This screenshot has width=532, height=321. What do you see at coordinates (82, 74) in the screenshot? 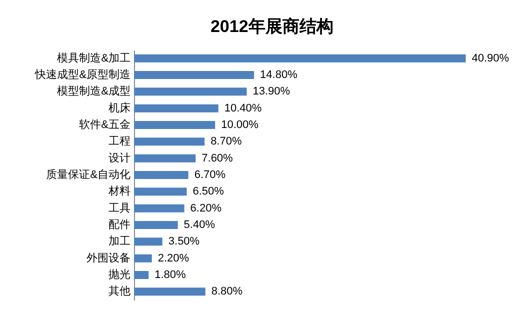
I see `y-tick-label: 快速成型&原型制造` at bounding box center [82, 74].